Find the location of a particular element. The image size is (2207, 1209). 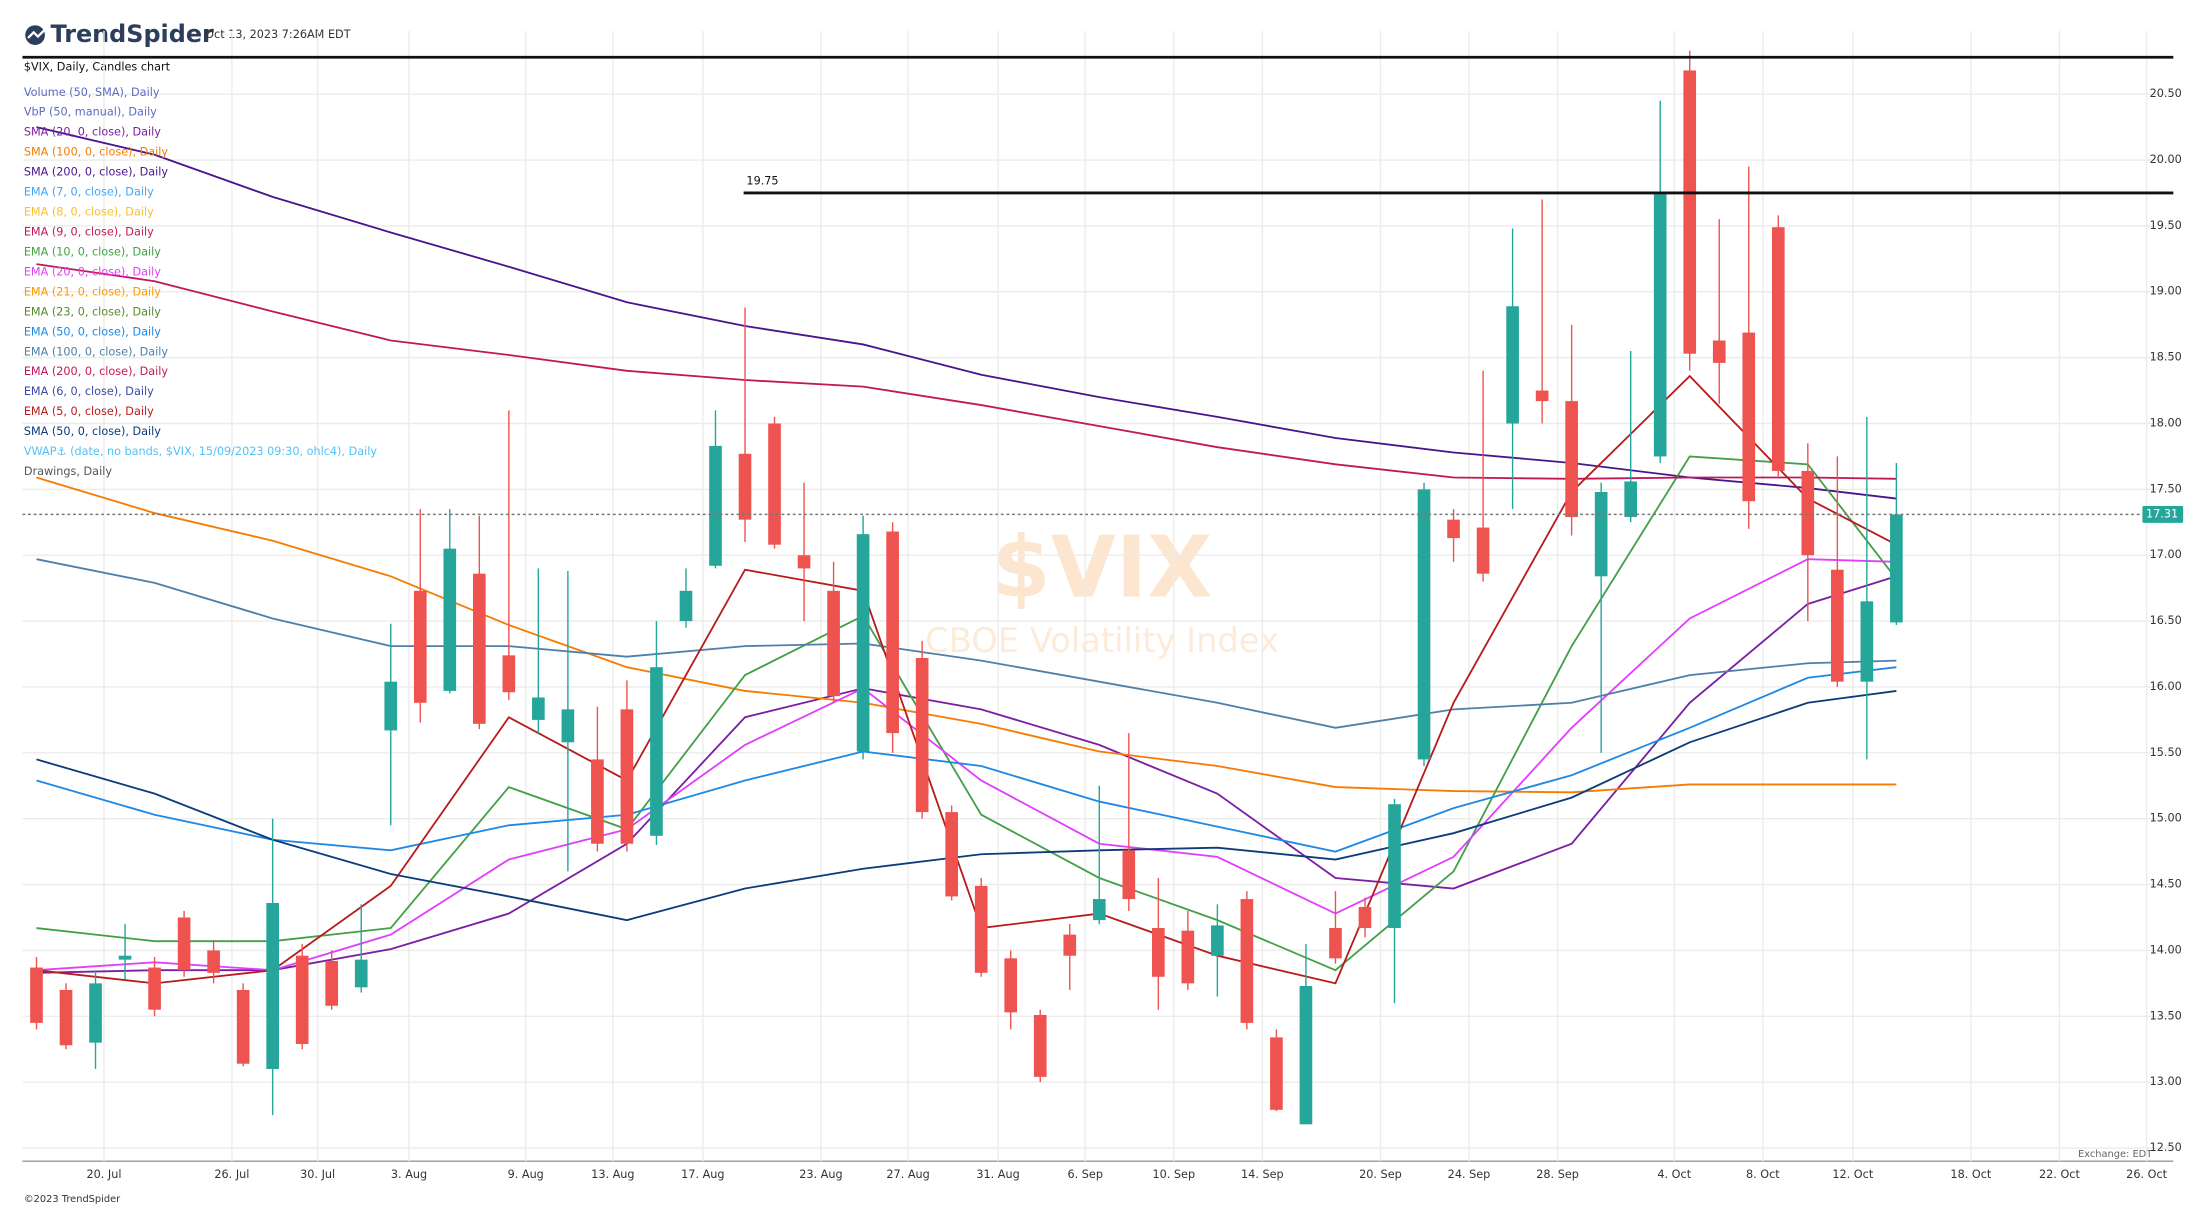

y-tick-label: 14.00 is located at coordinates (2166, 949).